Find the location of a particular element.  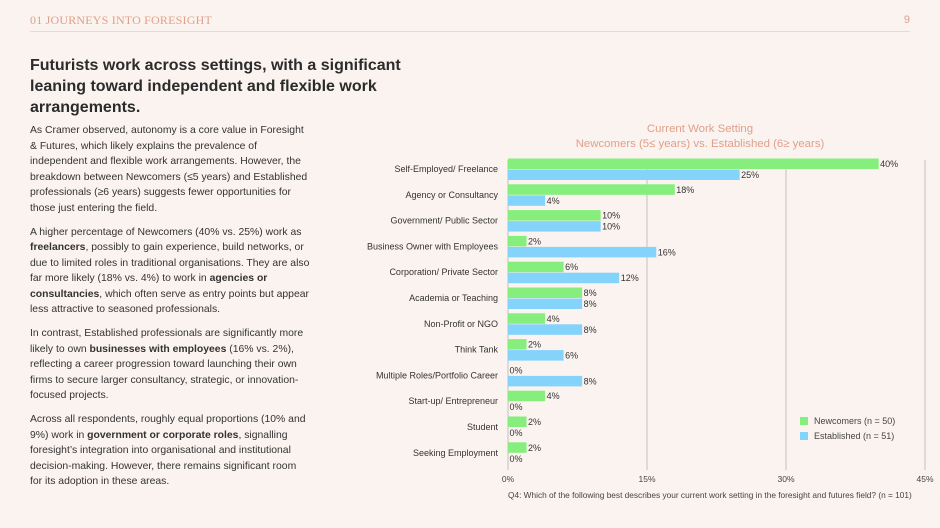

value-label-newcomers-seeking-employment: 2% is located at coordinates (534, 448).